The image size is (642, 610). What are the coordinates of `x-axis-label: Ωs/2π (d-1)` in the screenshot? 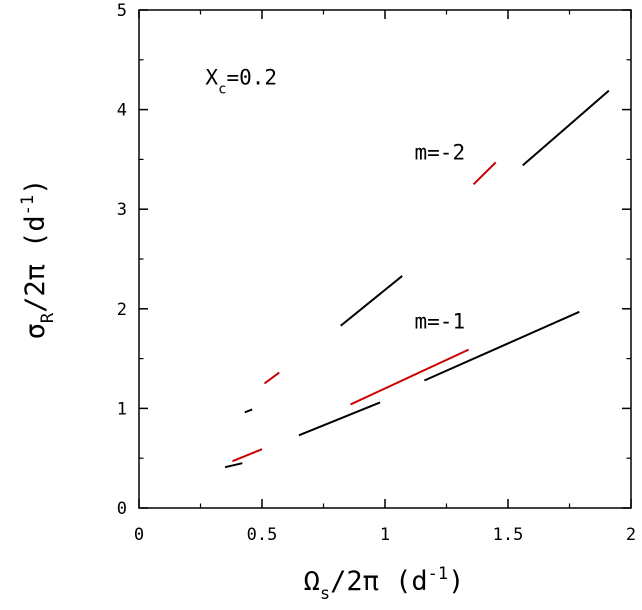 It's located at (384, 584).